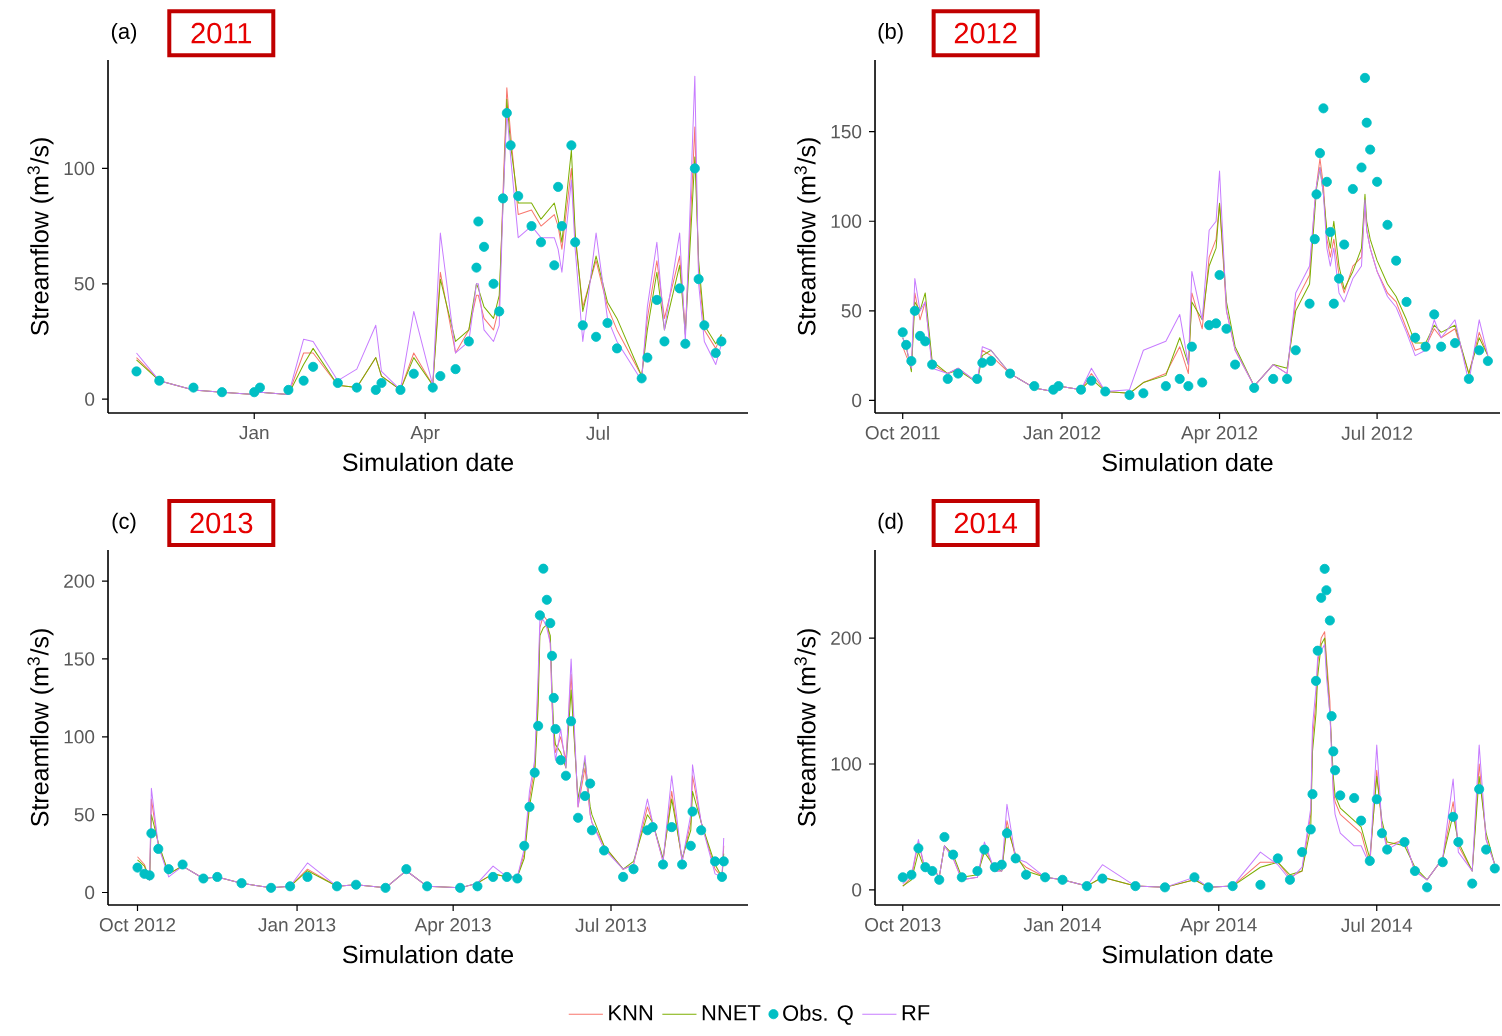 The height and width of the screenshot is (1036, 1502). What do you see at coordinates (452, 927) in the screenshot?
I see `x-tick-label: Apr 2013` at bounding box center [452, 927].